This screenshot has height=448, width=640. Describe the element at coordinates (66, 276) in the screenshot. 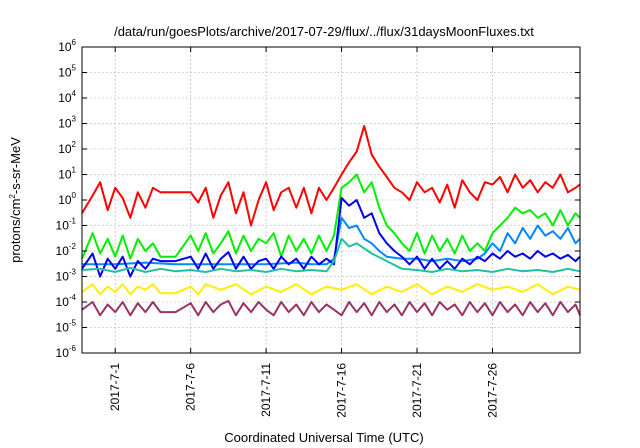

I see `y-tick-label: 10⁻³` at that location.